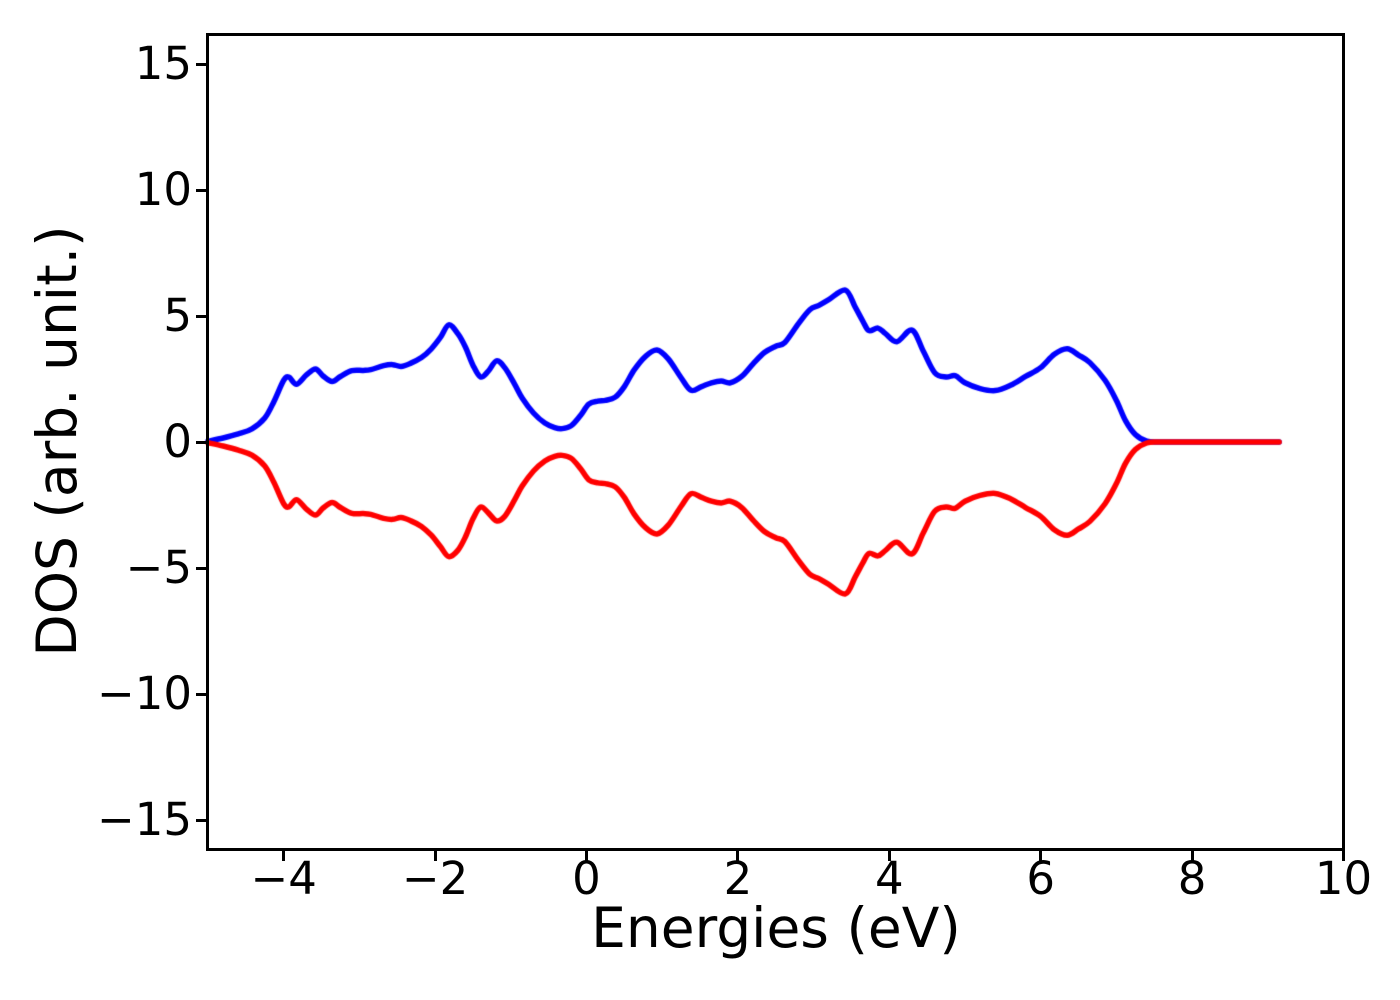 This screenshot has height=1000, width=1400. What do you see at coordinates (56, 441) in the screenshot?
I see `y-axis-label: DOS (arb. unit.)` at bounding box center [56, 441].